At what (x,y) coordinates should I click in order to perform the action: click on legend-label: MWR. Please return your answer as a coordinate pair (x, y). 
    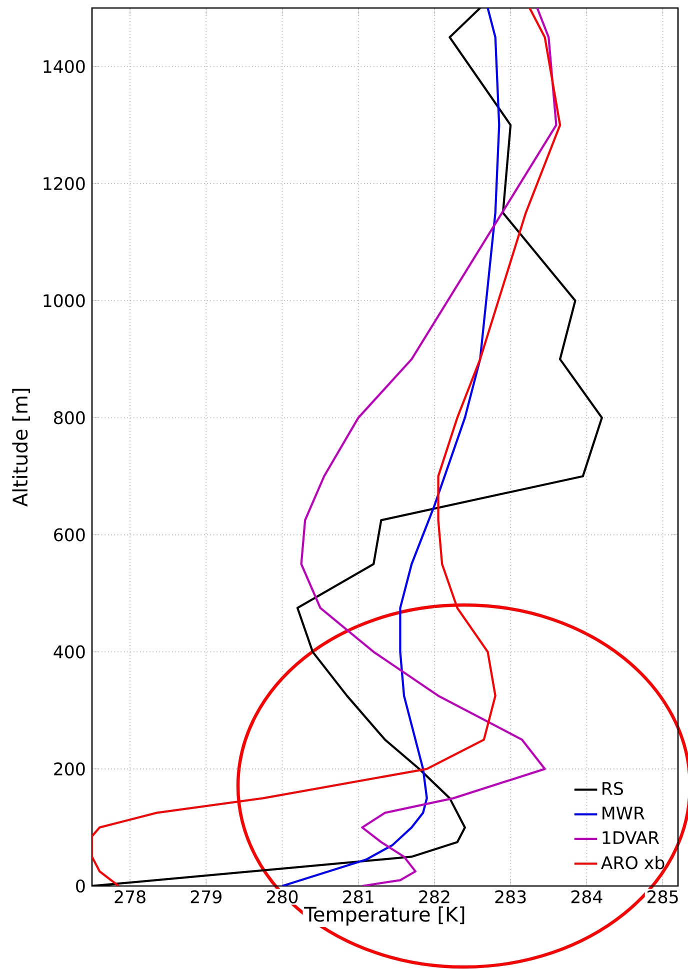
    Looking at the image, I should click on (623, 813).